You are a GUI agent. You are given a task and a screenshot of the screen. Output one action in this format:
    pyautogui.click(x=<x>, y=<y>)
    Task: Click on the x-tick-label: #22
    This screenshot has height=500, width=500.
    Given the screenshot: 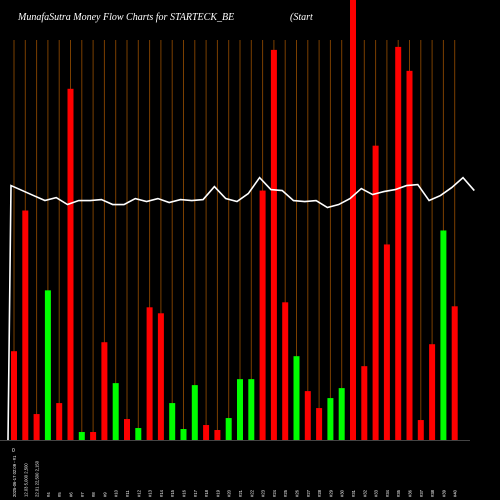 What is the action you would take?
    pyautogui.click(x=251, y=493)
    